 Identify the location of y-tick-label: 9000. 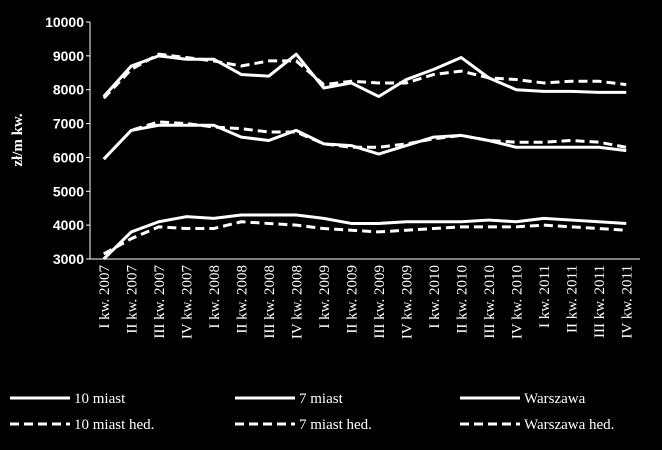
(68, 56).